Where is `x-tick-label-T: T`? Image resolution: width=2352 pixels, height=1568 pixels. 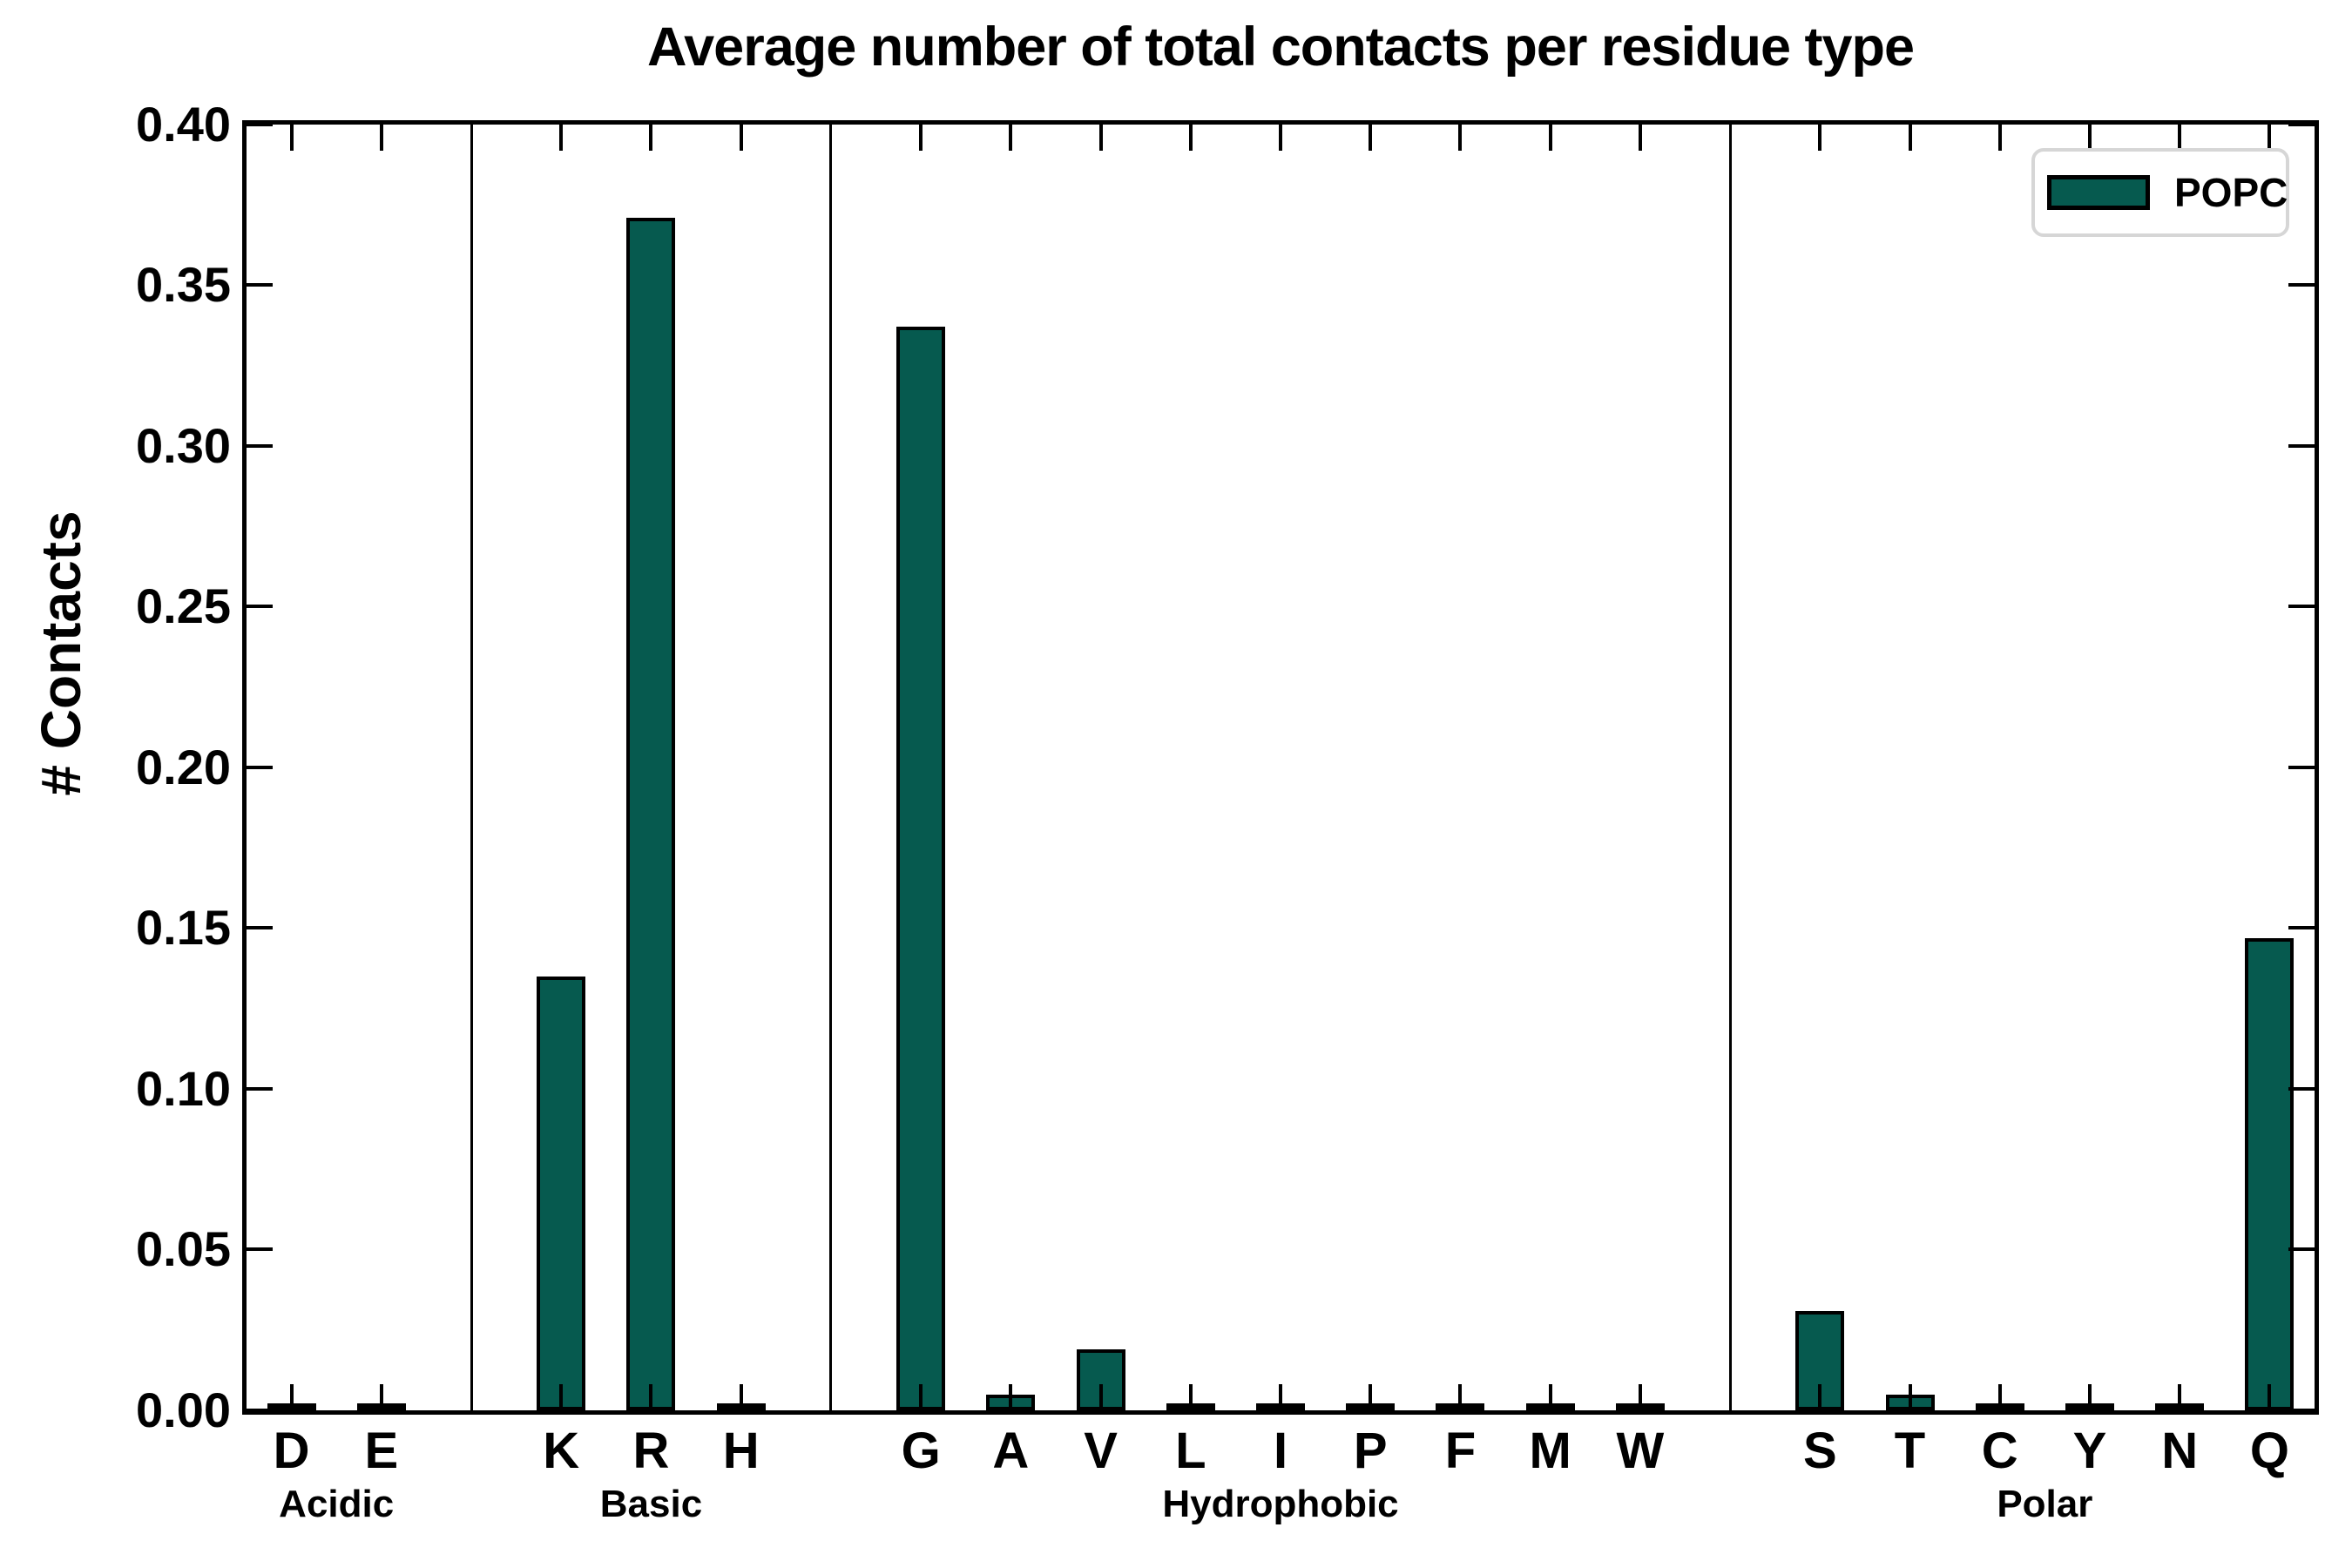
x-tick-label-T: T is located at coordinates (1910, 1451).